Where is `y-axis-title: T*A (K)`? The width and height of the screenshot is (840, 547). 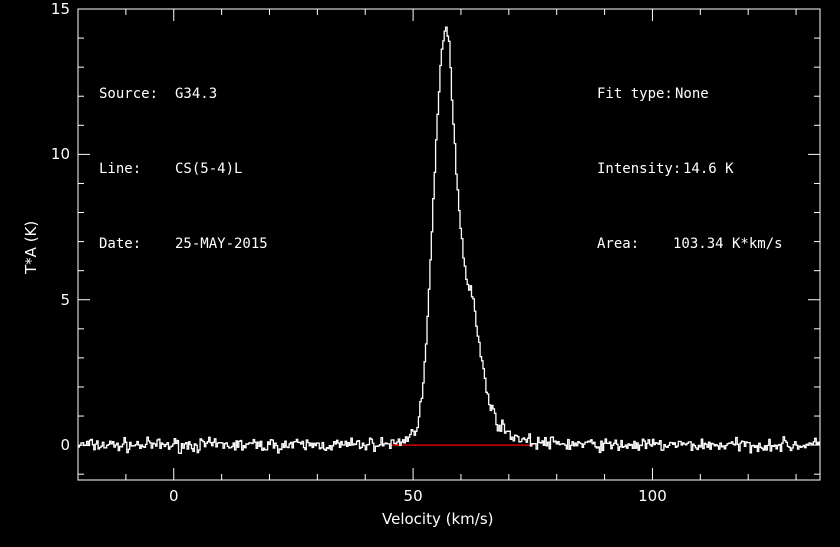
y-axis-title: T*A (K) is located at coordinates (31, 247).